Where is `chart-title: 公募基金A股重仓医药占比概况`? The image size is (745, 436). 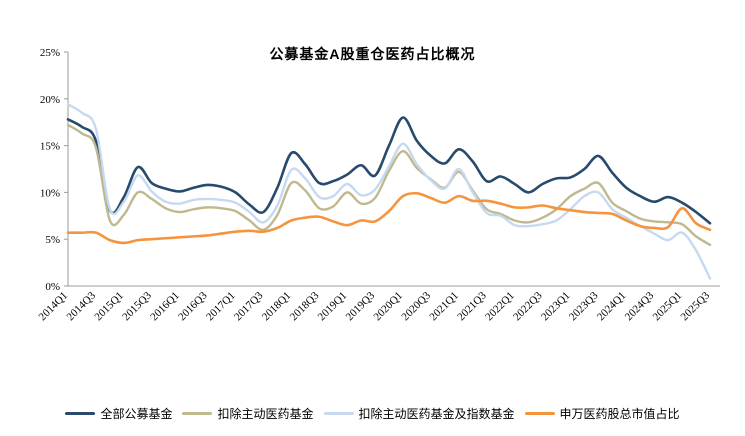
chart-title: 公募基金A股重仓医药占比概况 is located at coordinates (372, 54).